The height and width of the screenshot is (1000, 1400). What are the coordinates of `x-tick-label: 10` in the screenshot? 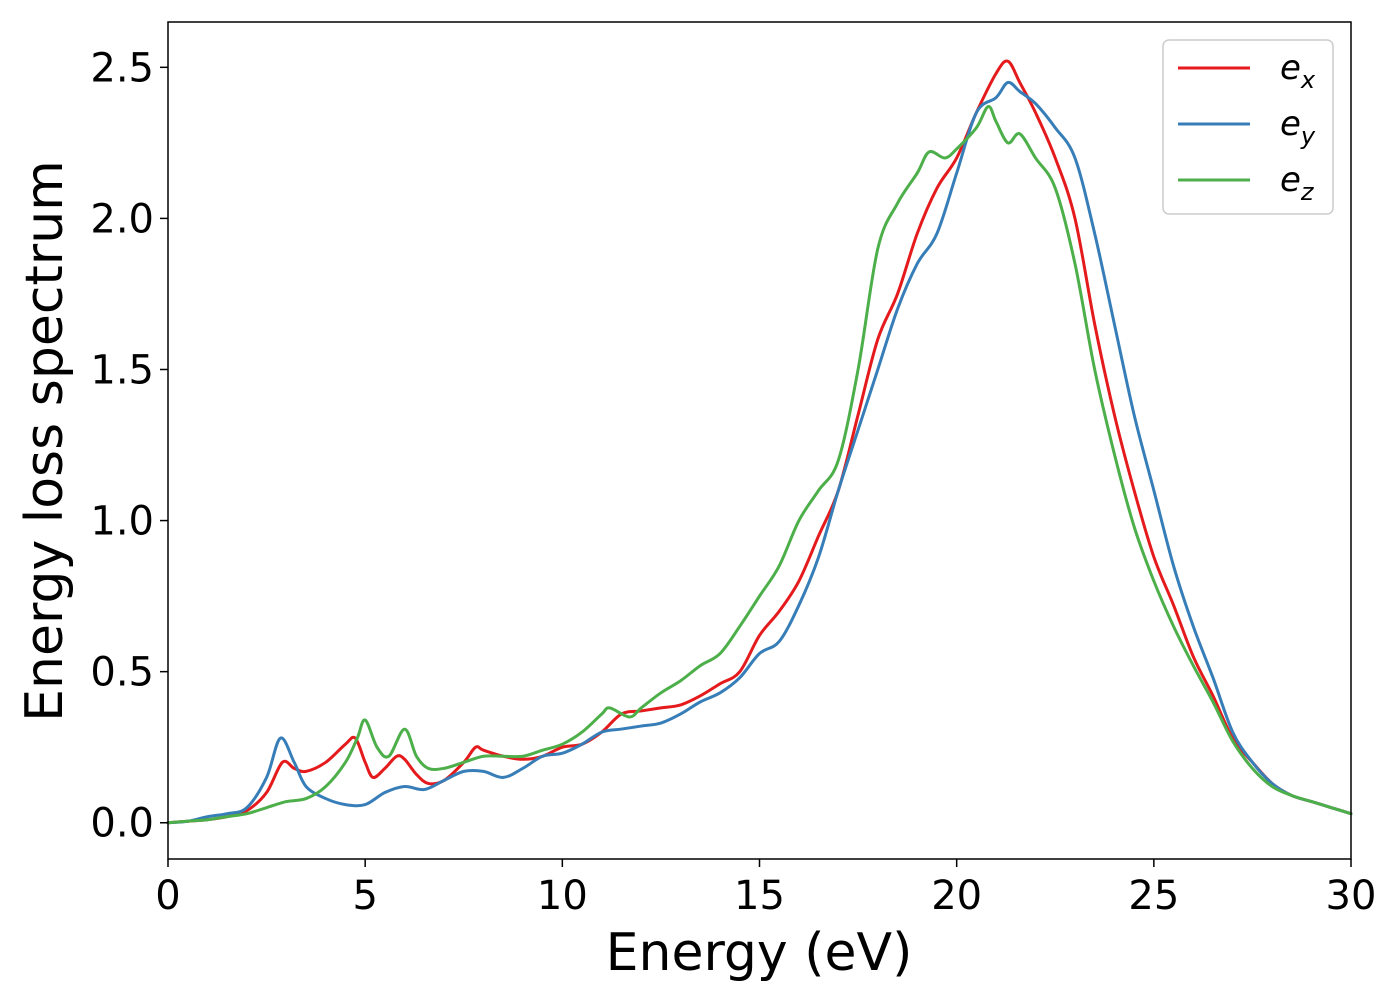 It's located at (562, 896).